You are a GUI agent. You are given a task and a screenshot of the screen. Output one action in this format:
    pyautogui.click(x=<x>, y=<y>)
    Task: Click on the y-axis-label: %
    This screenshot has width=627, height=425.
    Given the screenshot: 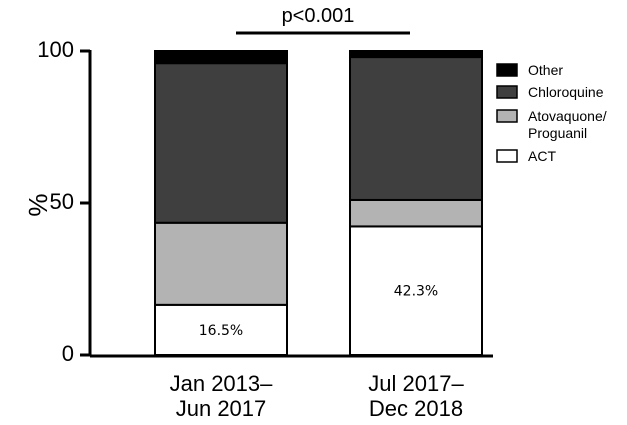 What is the action you would take?
    pyautogui.click(x=38, y=204)
    